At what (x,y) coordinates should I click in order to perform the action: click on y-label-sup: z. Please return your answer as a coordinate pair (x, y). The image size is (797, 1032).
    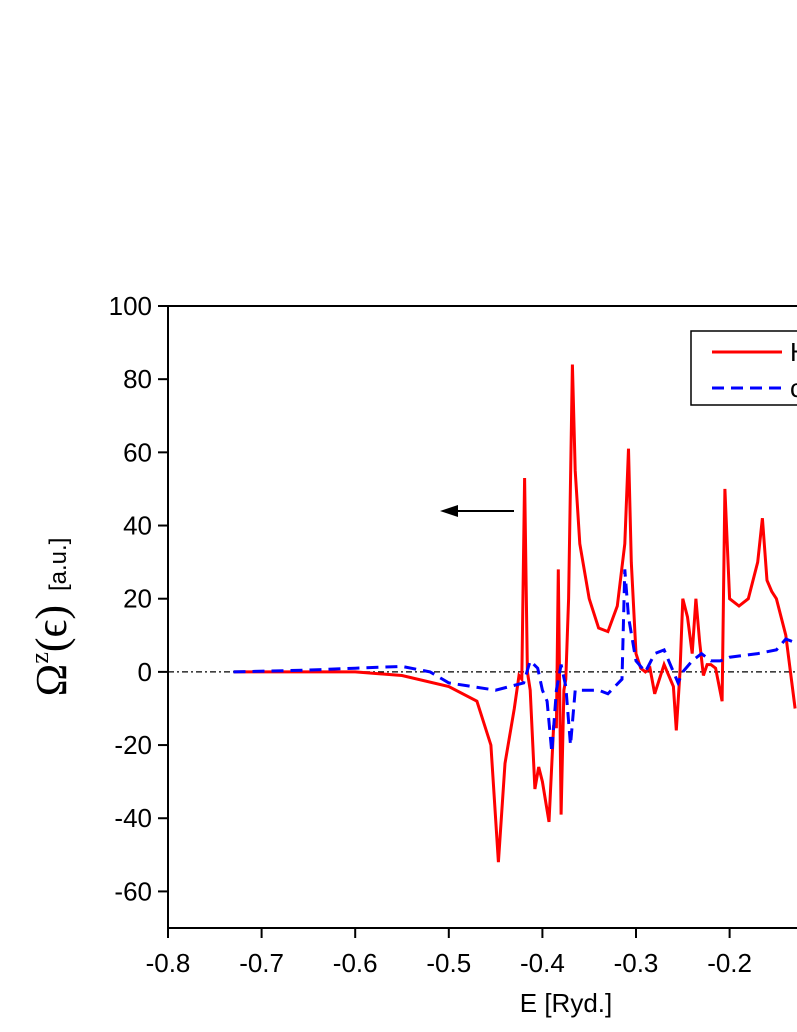
    Looking at the image, I should click on (39, 658).